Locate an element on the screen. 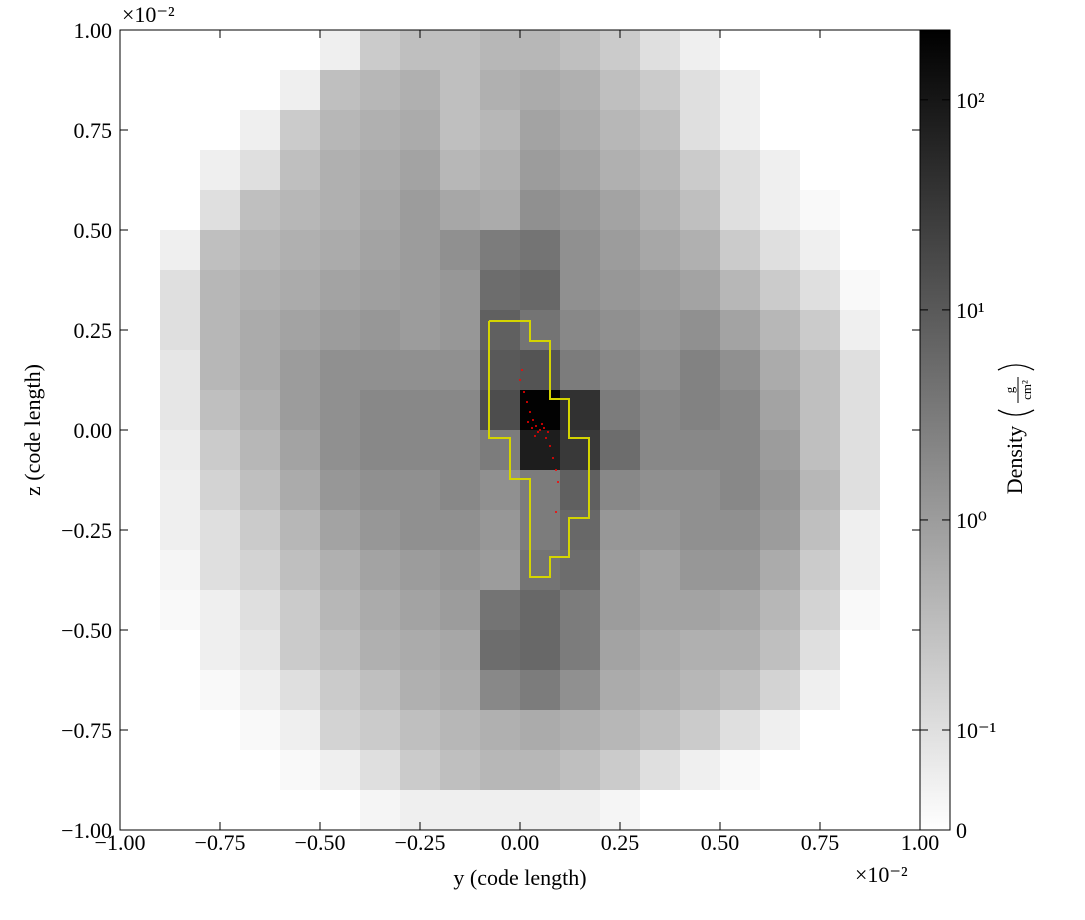  y-tick-label: −0.50 is located at coordinates (86, 630).